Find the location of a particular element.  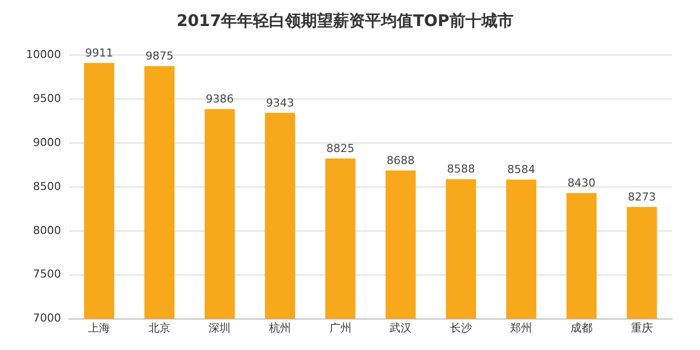

data-label: 8588 is located at coordinates (460, 169).